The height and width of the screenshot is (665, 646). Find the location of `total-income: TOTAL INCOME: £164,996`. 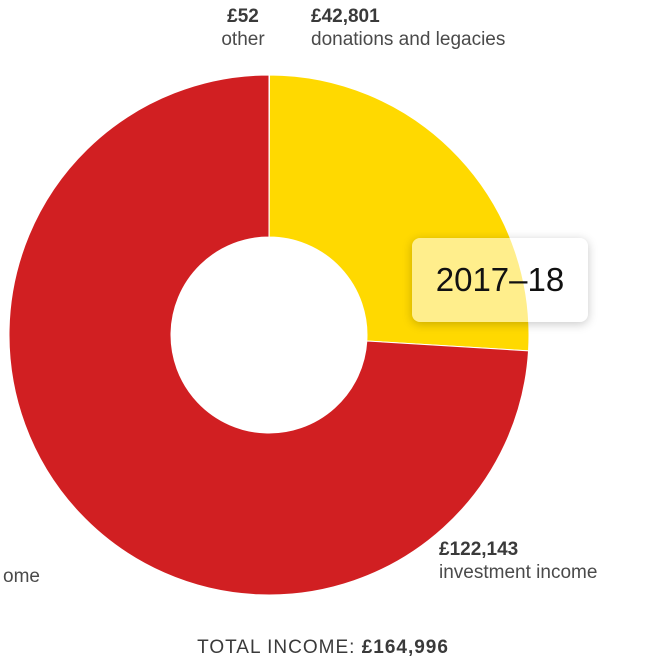

total-income: TOTAL INCOME: £164,996 is located at coordinates (323, 648).